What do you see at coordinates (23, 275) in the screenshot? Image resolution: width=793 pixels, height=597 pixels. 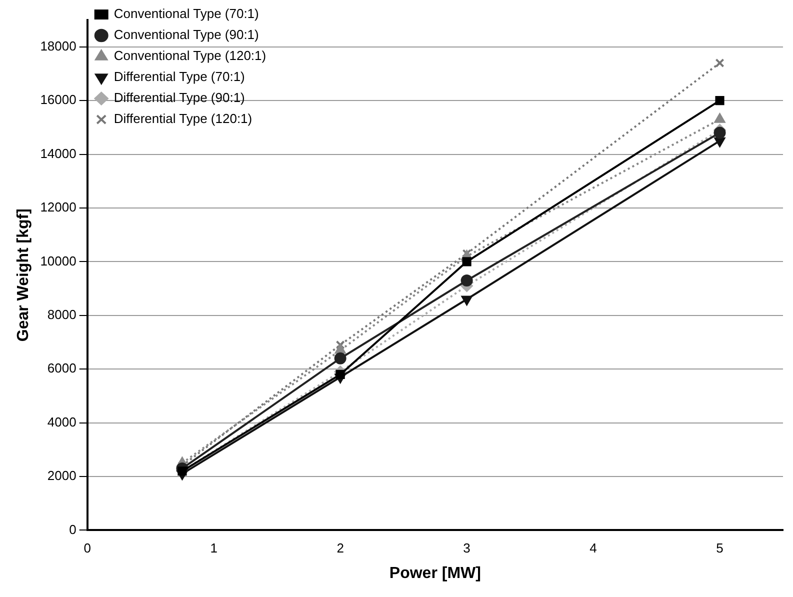 I see `y-axis-title: Gear Weight [kgf]` at bounding box center [23, 275].